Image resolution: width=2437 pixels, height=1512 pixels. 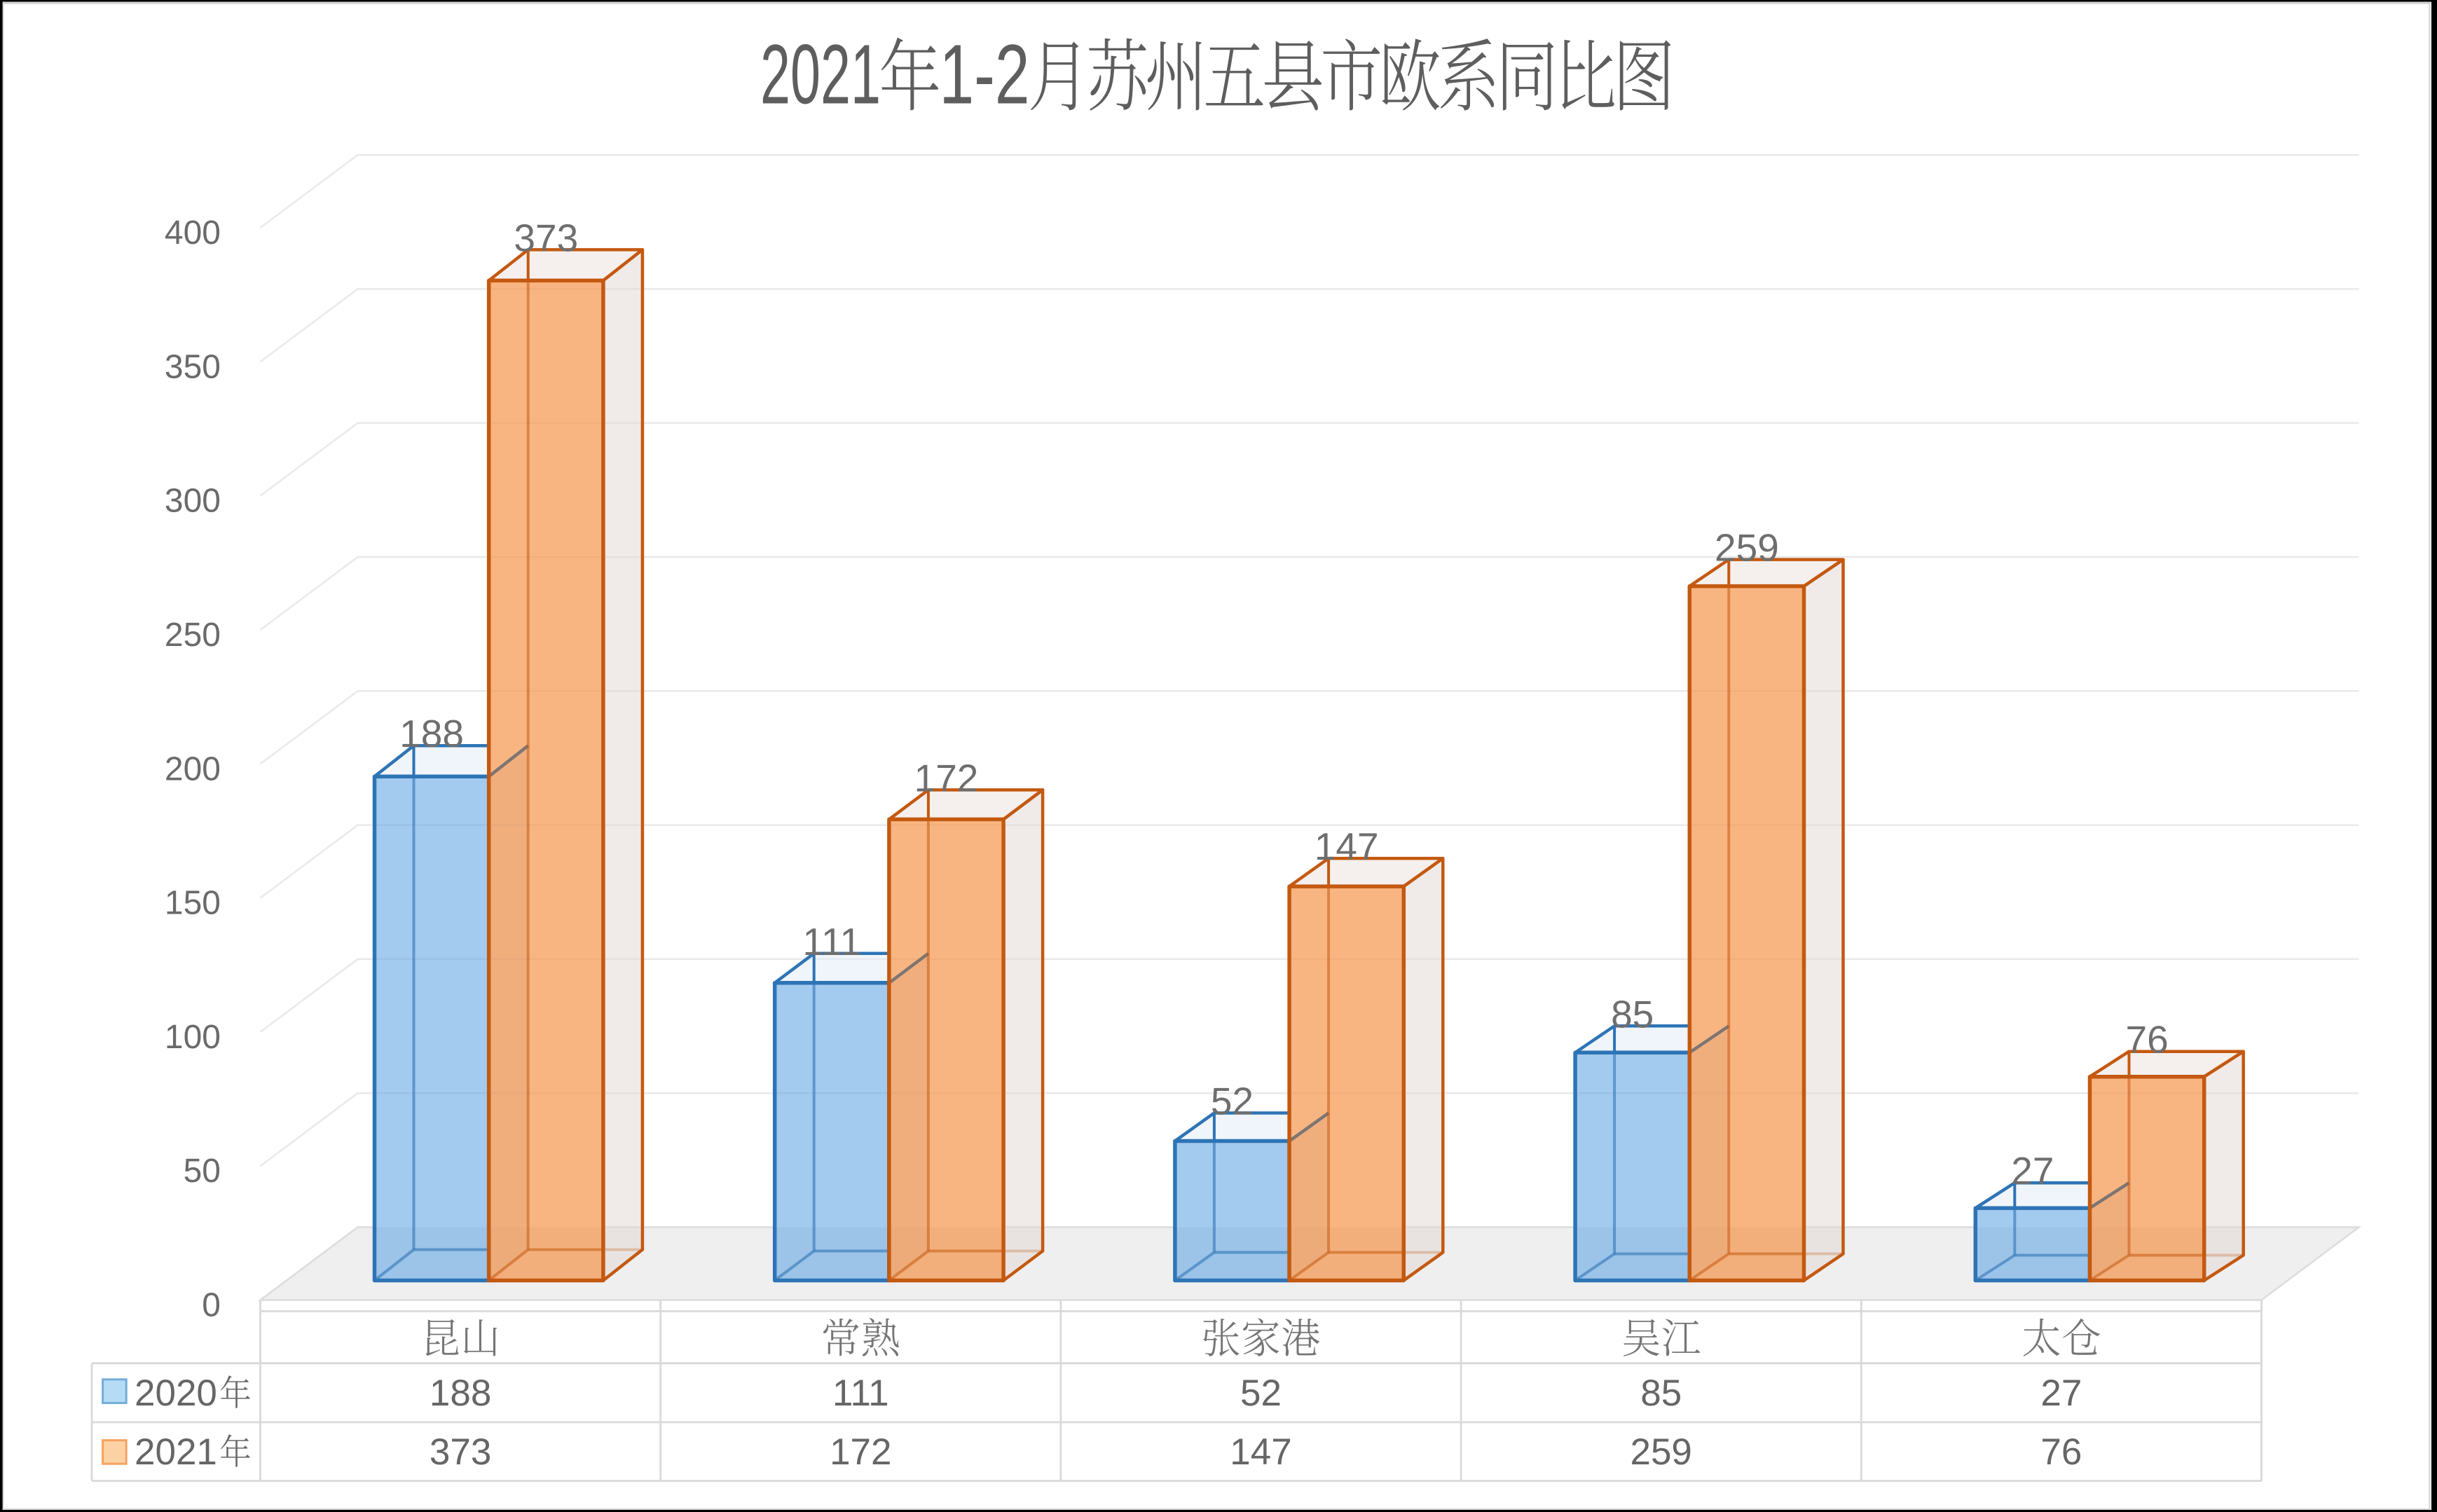 I want to click on svg-text: 350, so click(x=193, y=366).